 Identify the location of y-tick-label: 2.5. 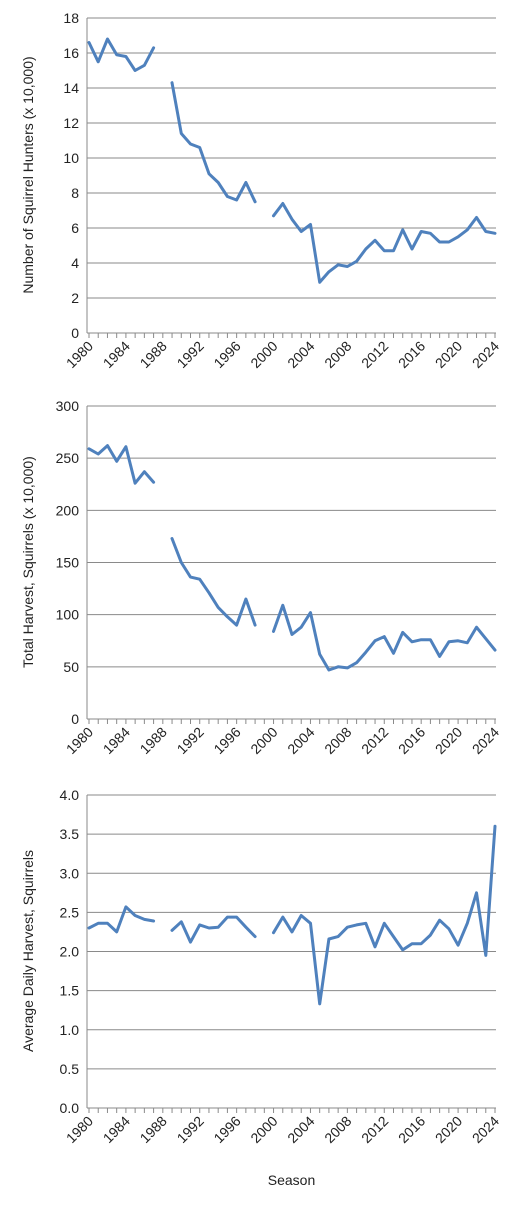
(70, 912).